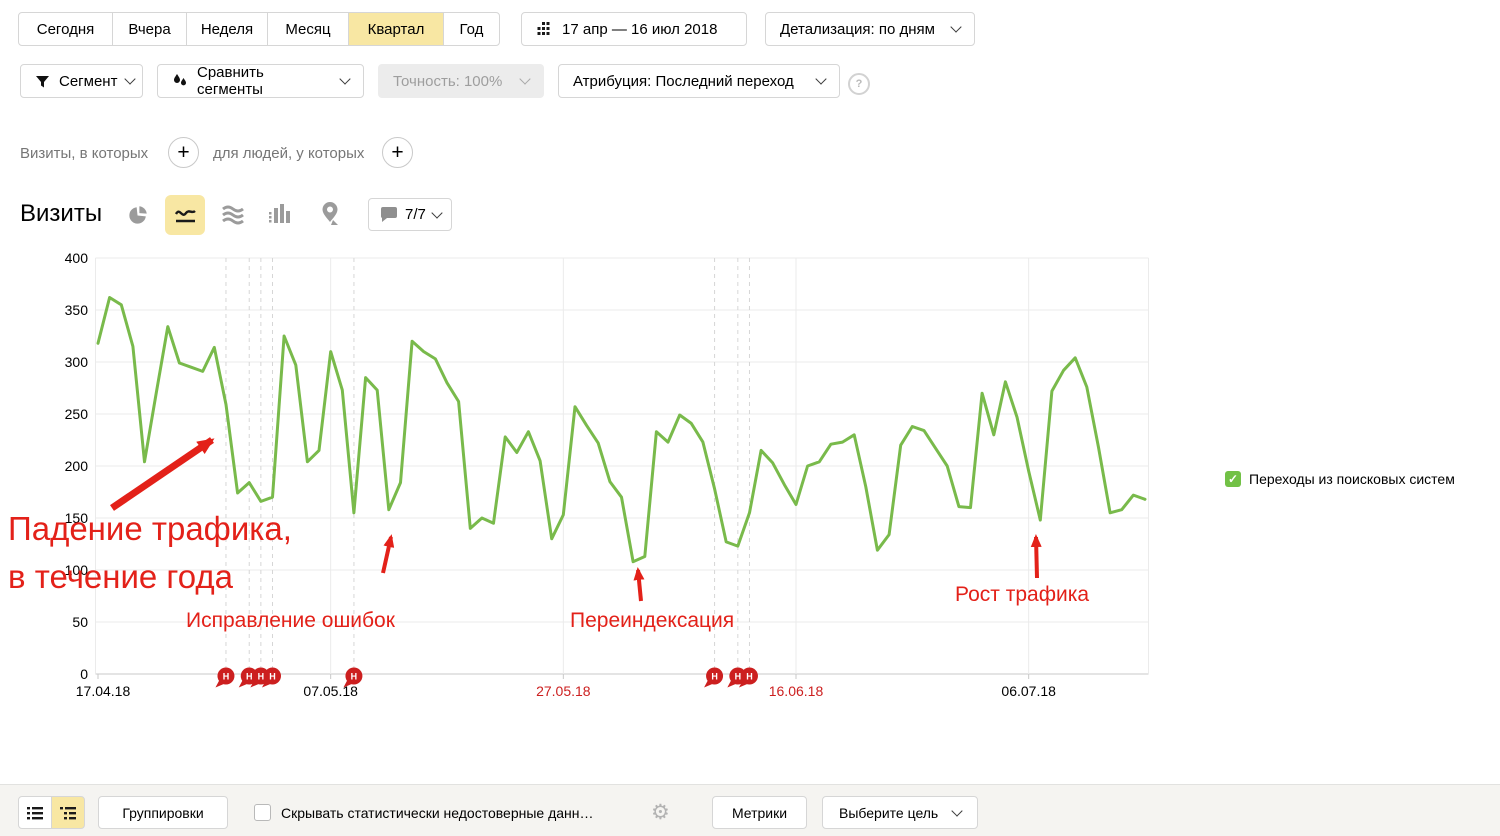 This screenshot has height=836, width=1500. Describe the element at coordinates (77, 518) in the screenshot. I see `y-axis-tick-label: 150` at that location.